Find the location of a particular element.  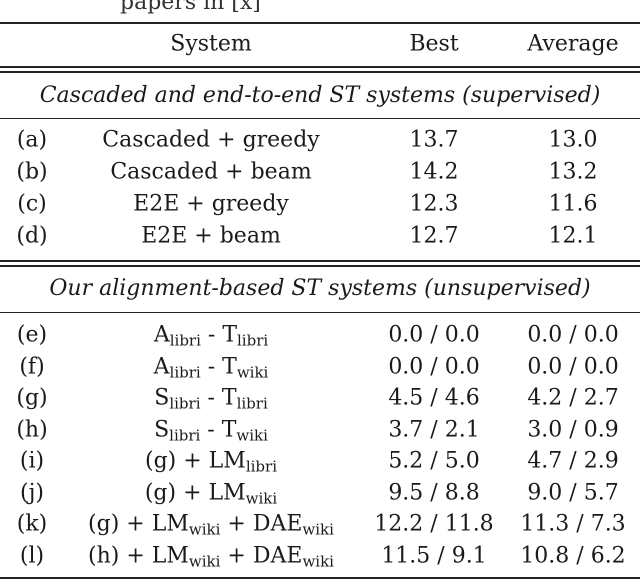

table-row: (j) (g) + LMwiki 9.5 / 8.8 9.0 / 5.7 is located at coordinates (320, 493).